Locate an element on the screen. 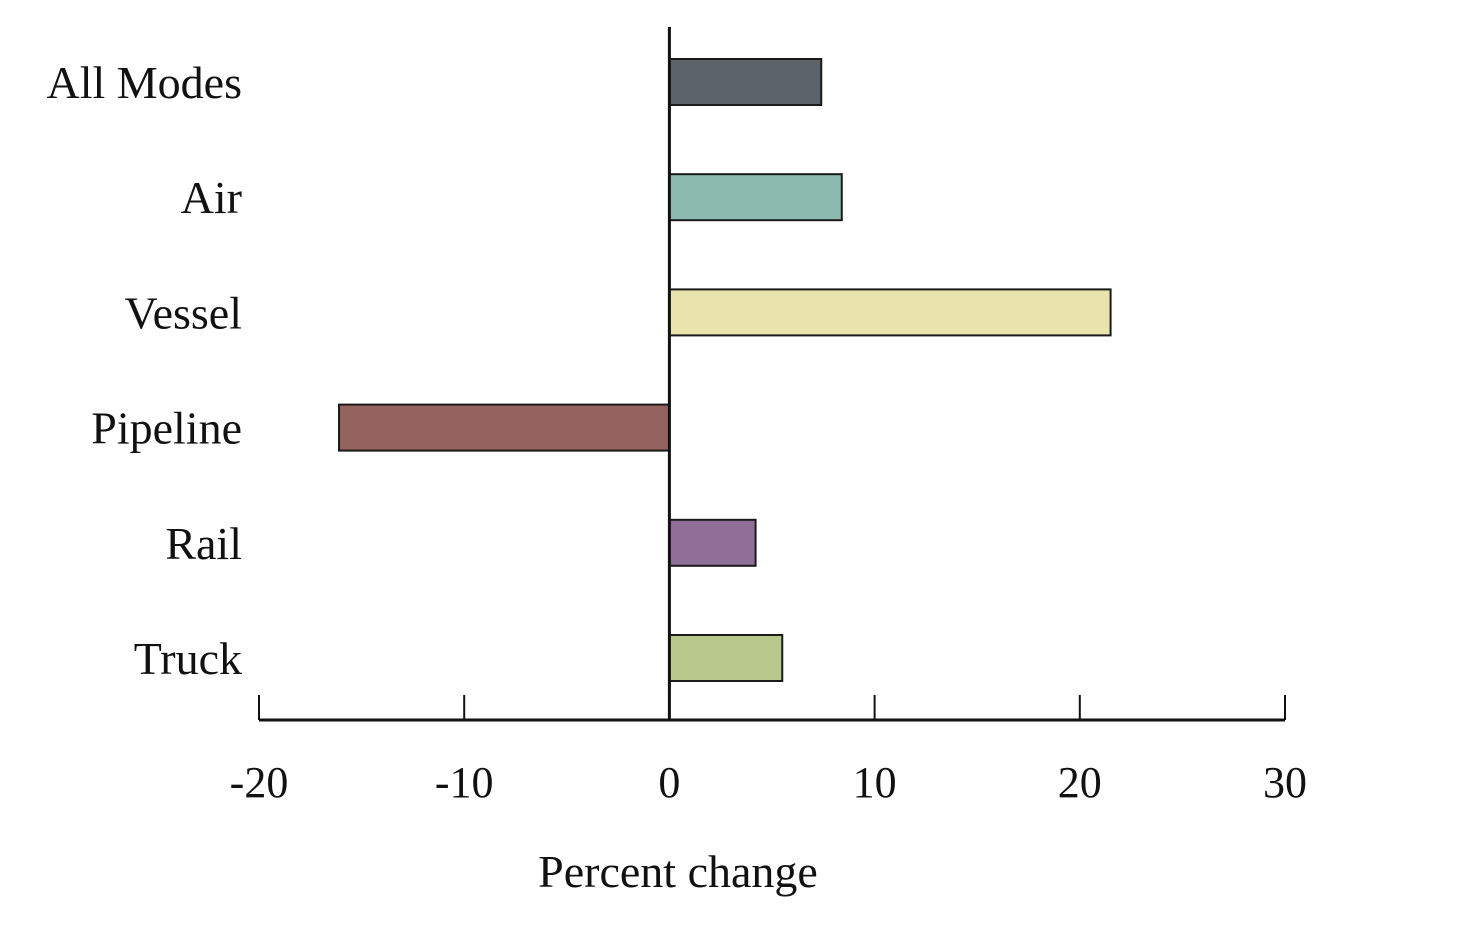  category-label-truck: Truck is located at coordinates (188, 658).